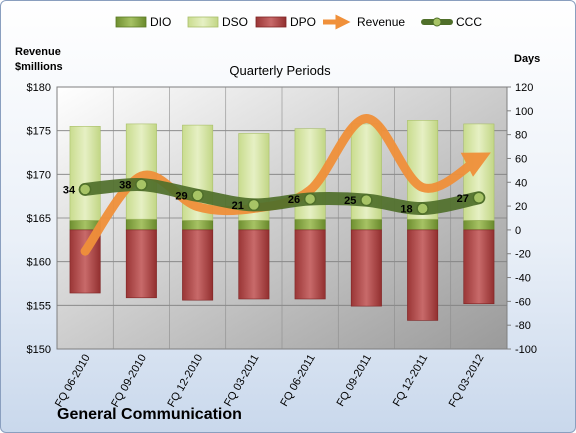 The image size is (576, 433). Describe the element at coordinates (303, 22) in the screenshot. I see `legend-label-dpo: DPO` at that location.